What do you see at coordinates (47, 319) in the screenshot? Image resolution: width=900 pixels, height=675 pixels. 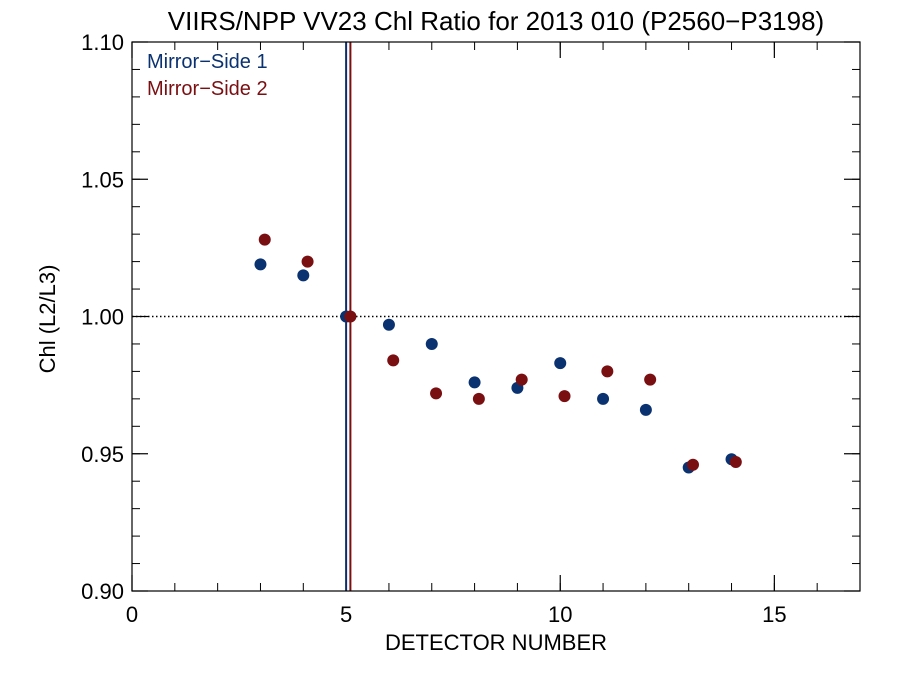 I see `y-axis-label: Chl (L2/L3)` at bounding box center [47, 319].